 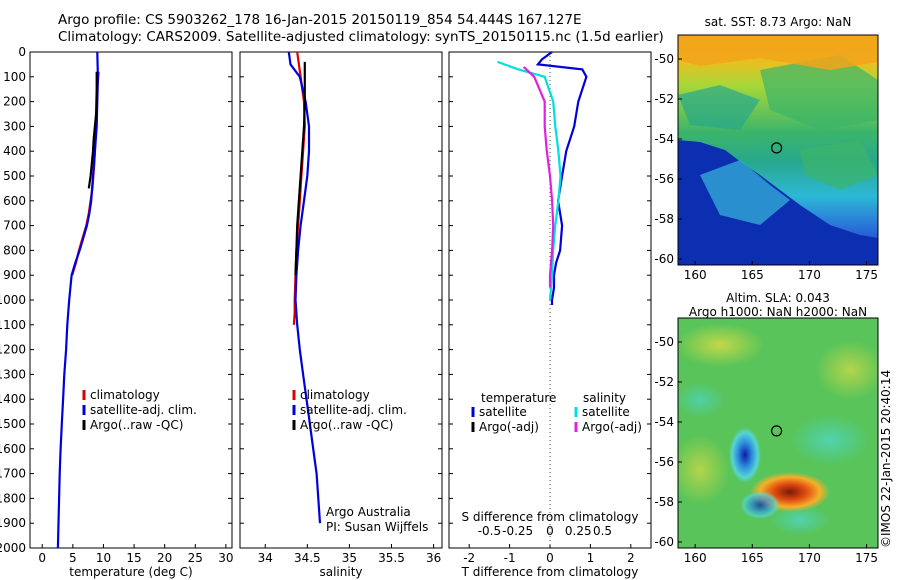 What do you see at coordinates (14, 226) in the screenshot?
I see `y-tick-label: 700` at bounding box center [14, 226].